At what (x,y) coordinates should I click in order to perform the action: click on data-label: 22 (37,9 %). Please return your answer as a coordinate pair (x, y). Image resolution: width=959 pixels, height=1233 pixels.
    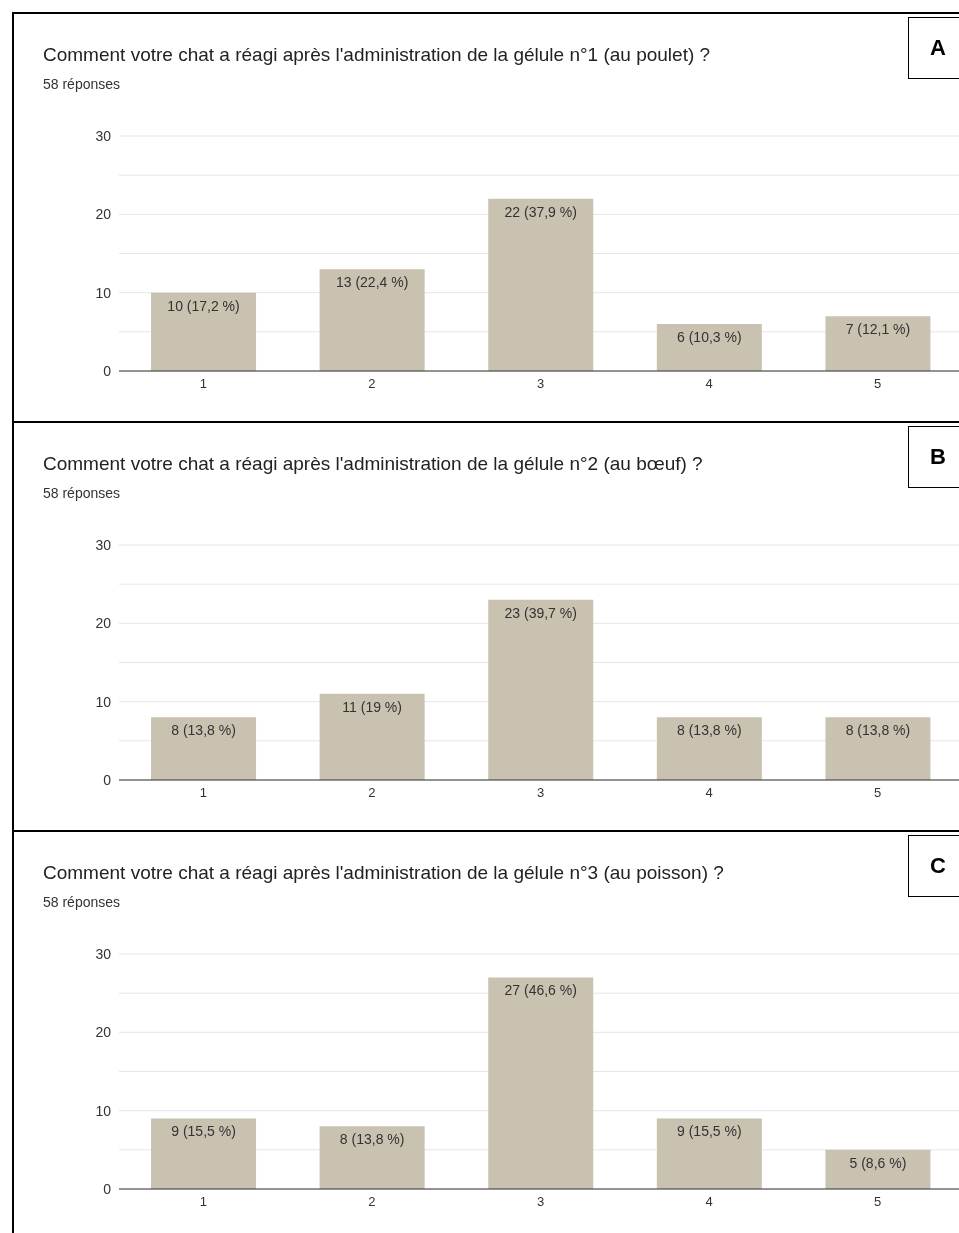
    Looking at the image, I should click on (540, 211).